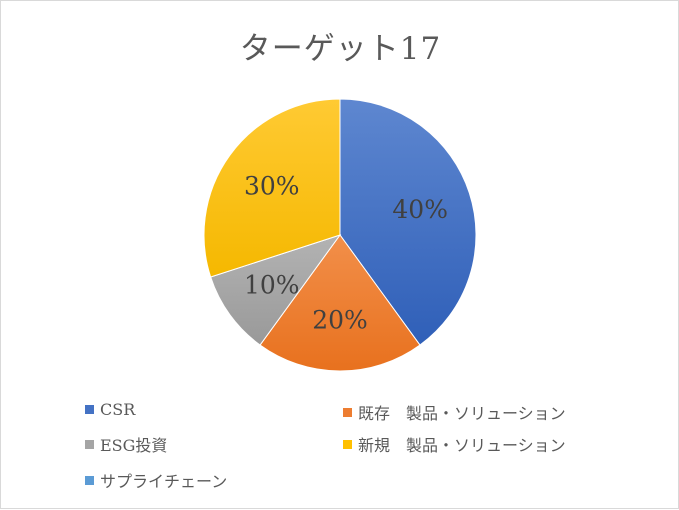 This screenshot has width=679, height=510. I want to click on legend-label: サプライチェーン, so click(164, 481).